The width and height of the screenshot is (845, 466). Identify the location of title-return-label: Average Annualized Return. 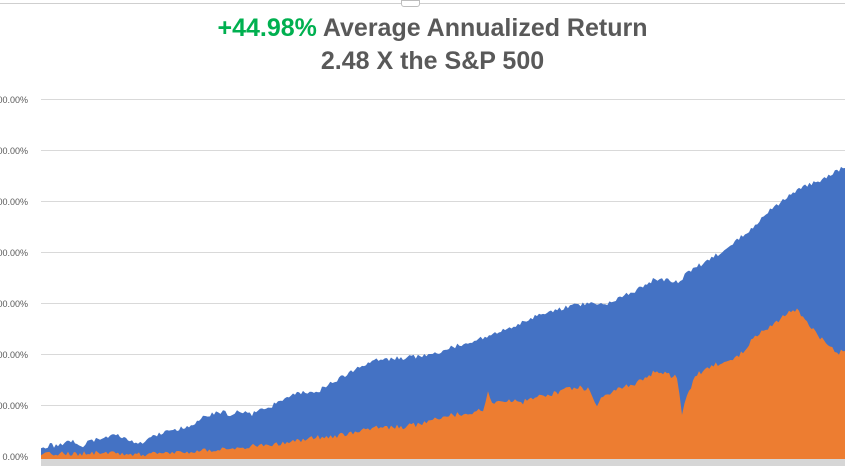
(482, 28).